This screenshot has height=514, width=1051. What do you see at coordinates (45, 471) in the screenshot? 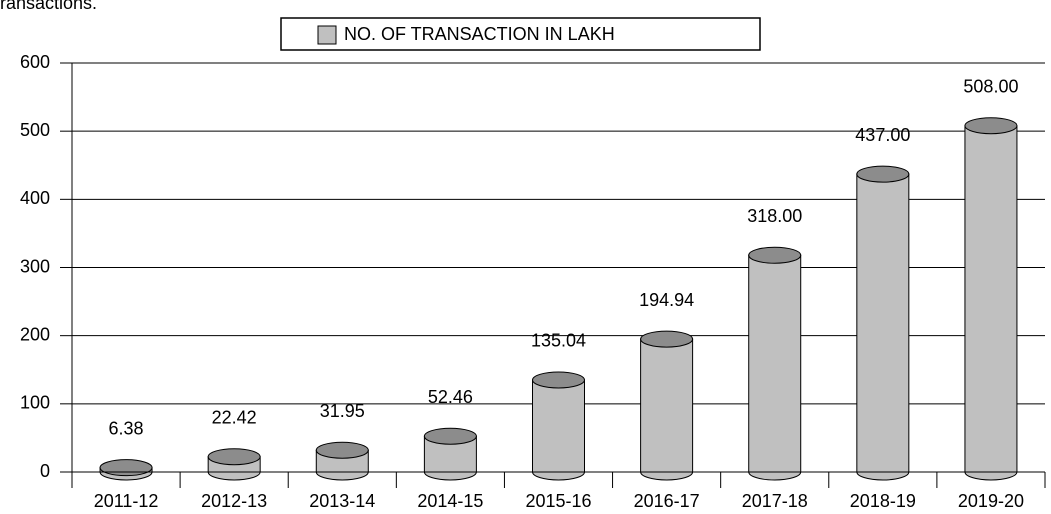
I see `y-tick-label: 0` at bounding box center [45, 471].